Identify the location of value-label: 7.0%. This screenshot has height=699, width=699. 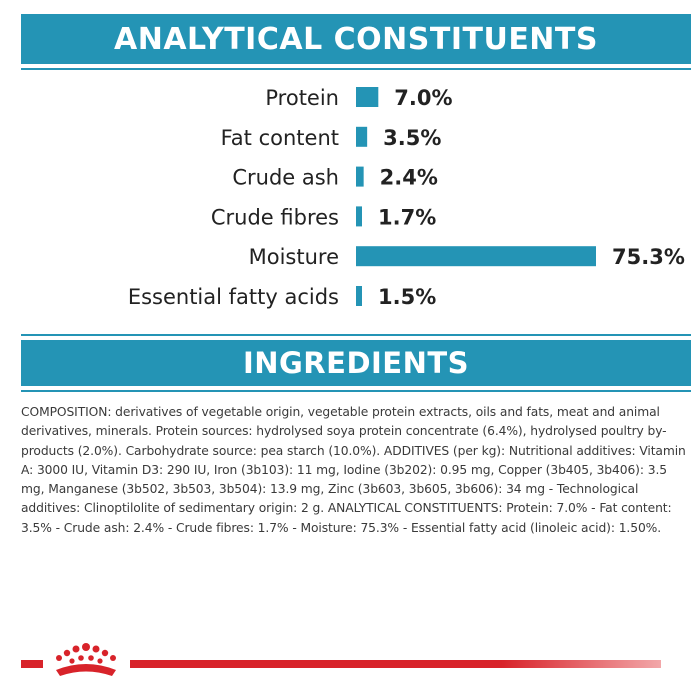
(423, 98).